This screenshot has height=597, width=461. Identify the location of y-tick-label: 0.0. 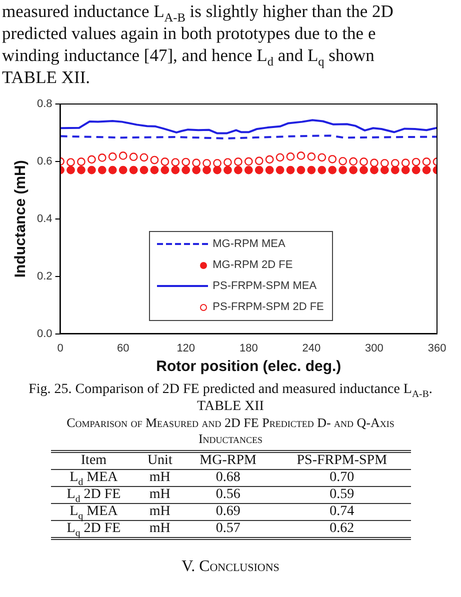
(44, 334).